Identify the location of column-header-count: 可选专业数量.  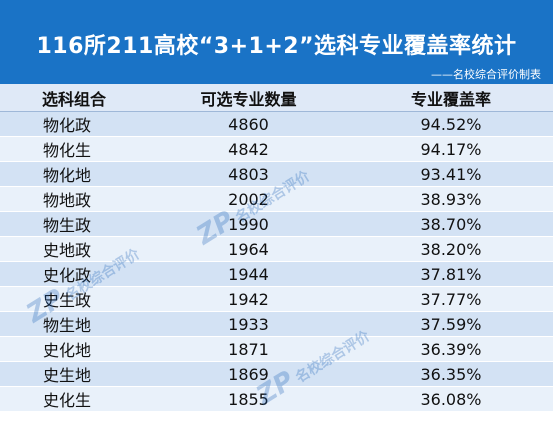
(248, 98).